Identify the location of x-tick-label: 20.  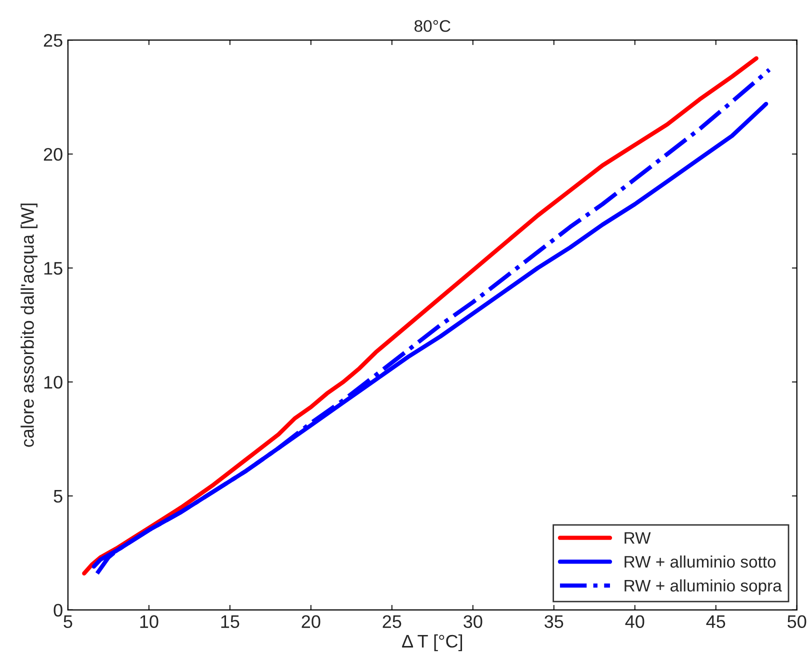
(311, 621).